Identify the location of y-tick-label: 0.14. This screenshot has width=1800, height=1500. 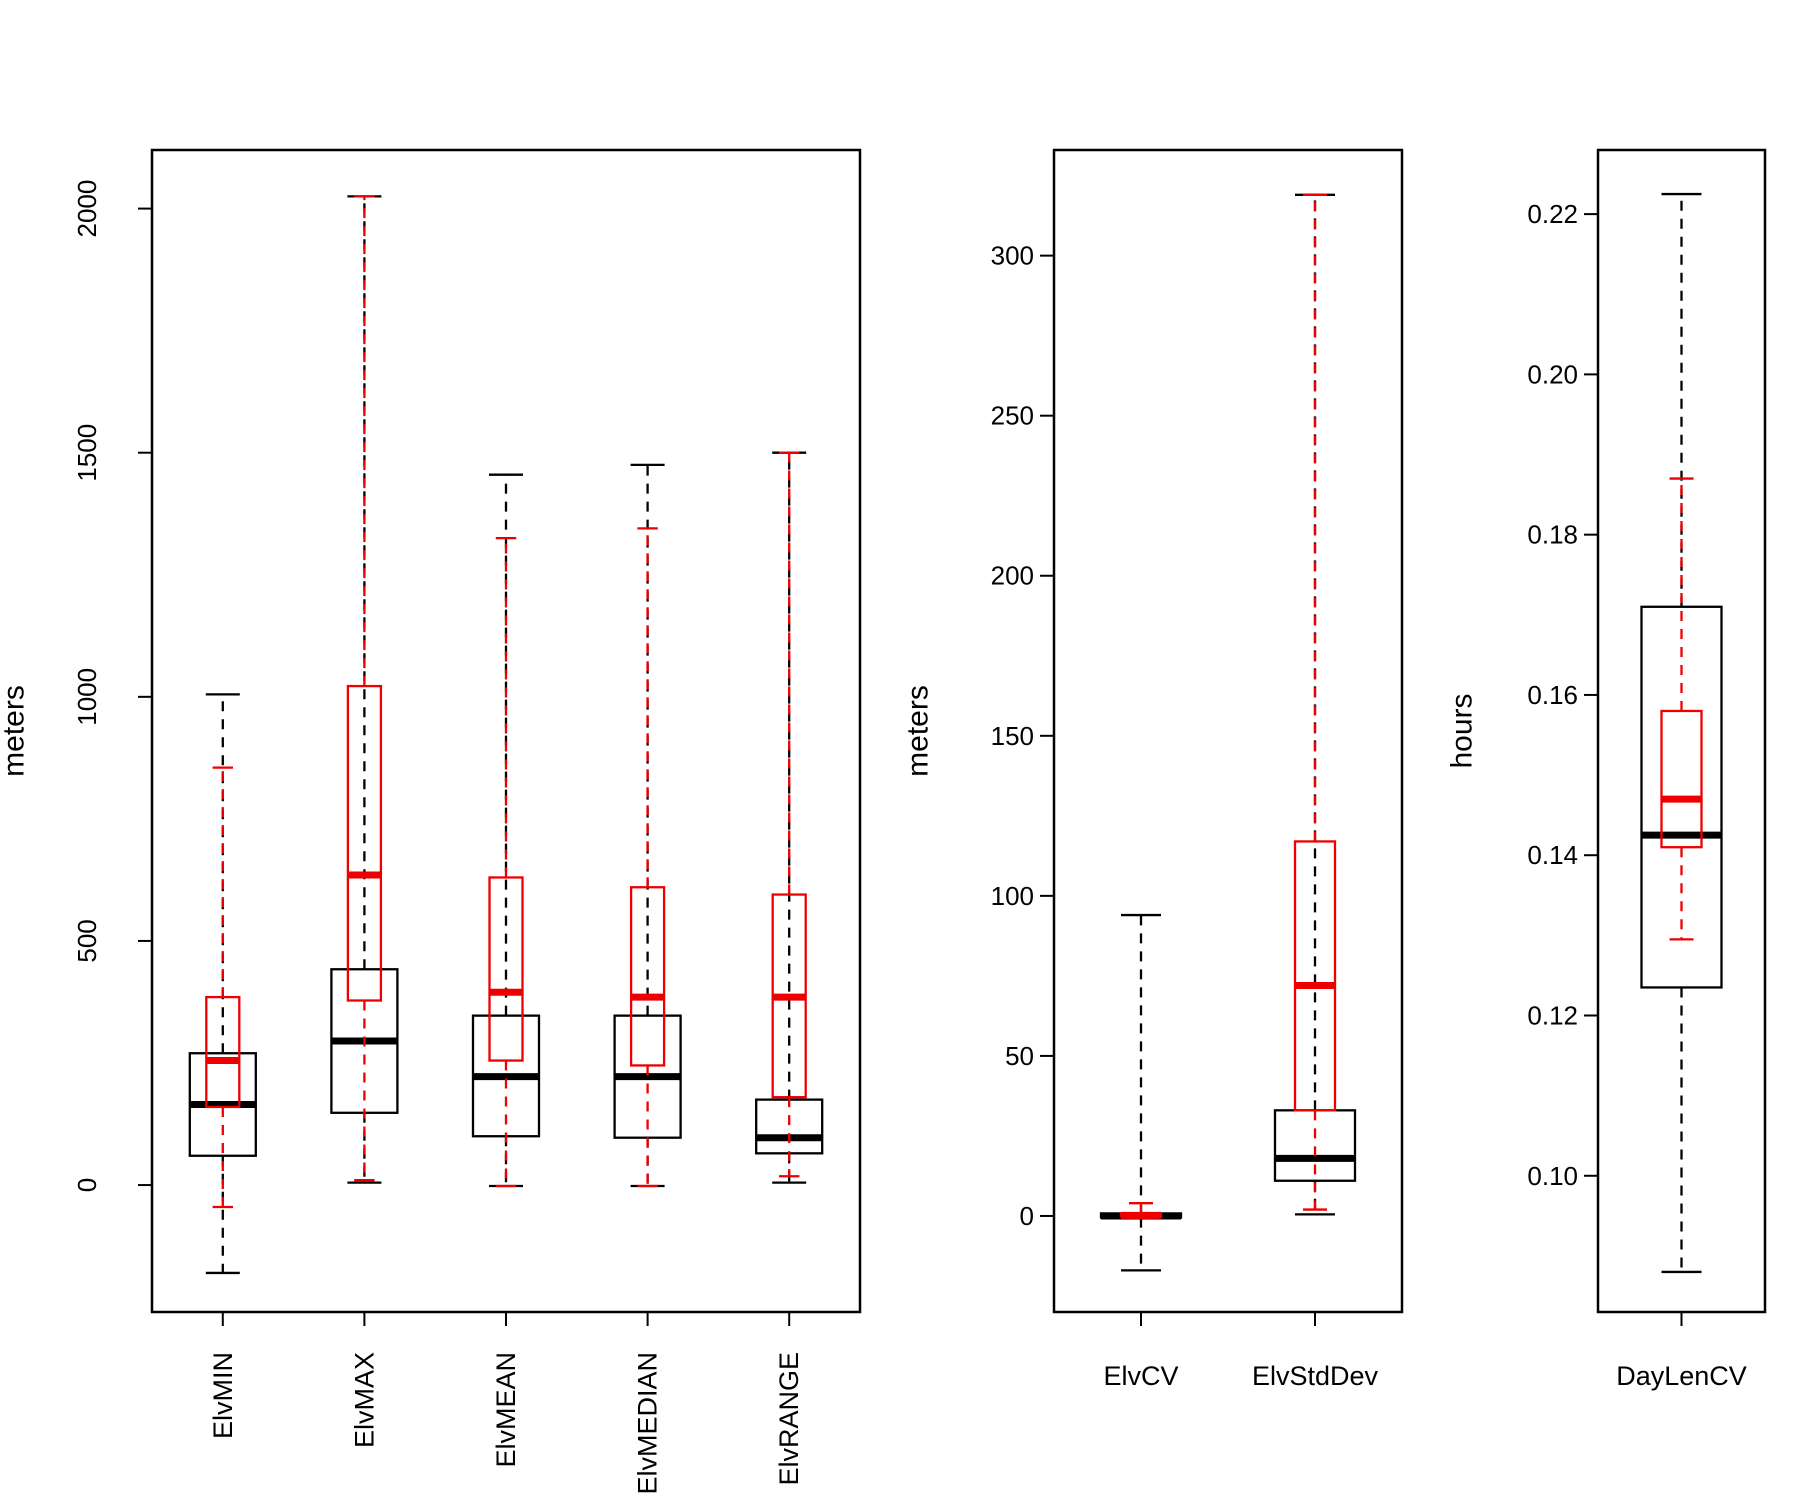
(1552, 855).